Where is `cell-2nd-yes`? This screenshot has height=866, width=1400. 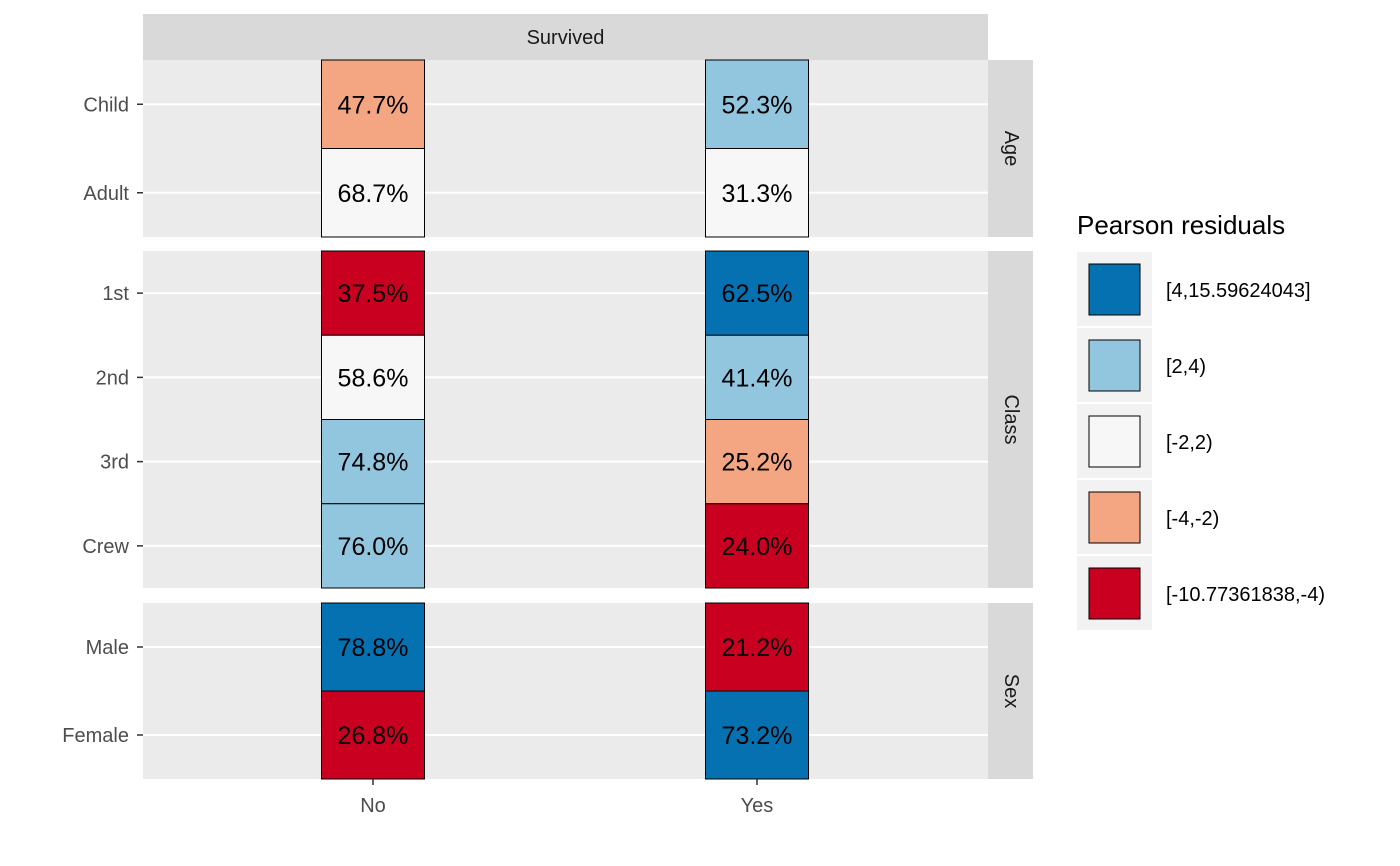
cell-2nd-yes is located at coordinates (757, 377).